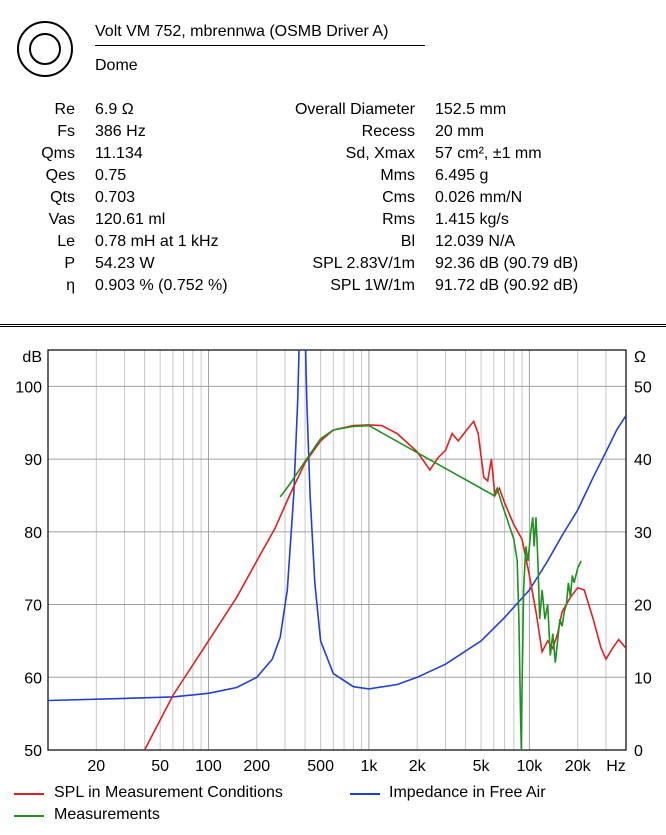 The height and width of the screenshot is (835, 666). What do you see at coordinates (66, 131) in the screenshot?
I see `spec-left-label: Fs` at bounding box center [66, 131].